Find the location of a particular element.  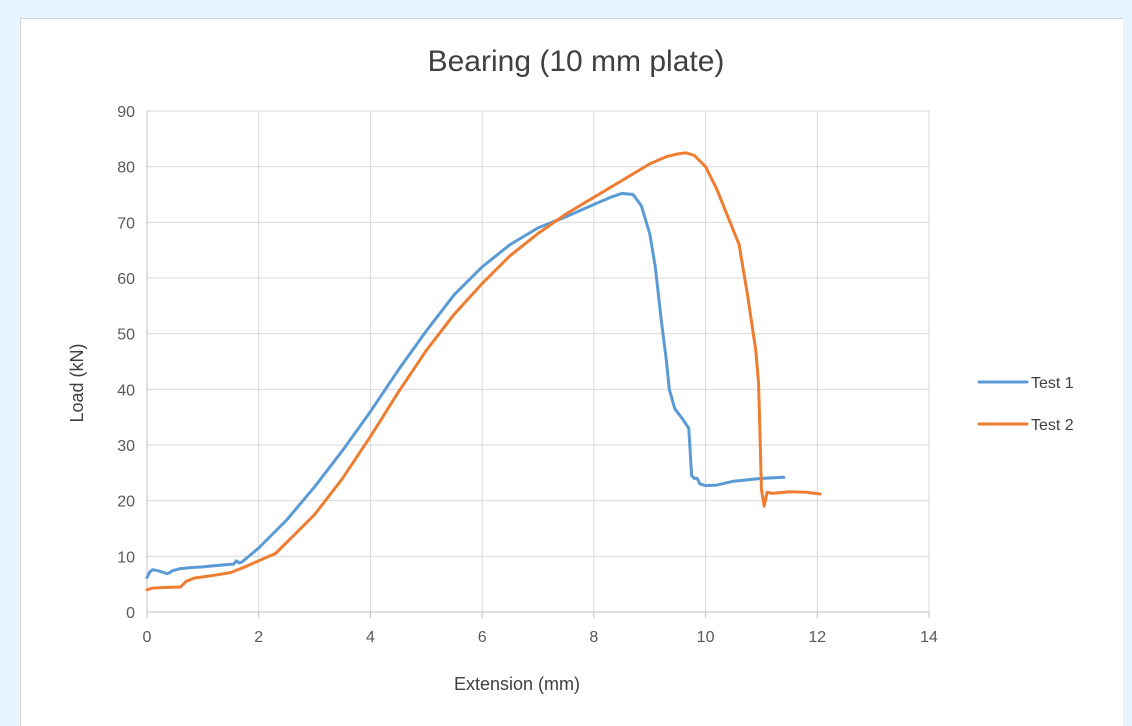

legend-label-1: Test 1 is located at coordinates (1052, 383).